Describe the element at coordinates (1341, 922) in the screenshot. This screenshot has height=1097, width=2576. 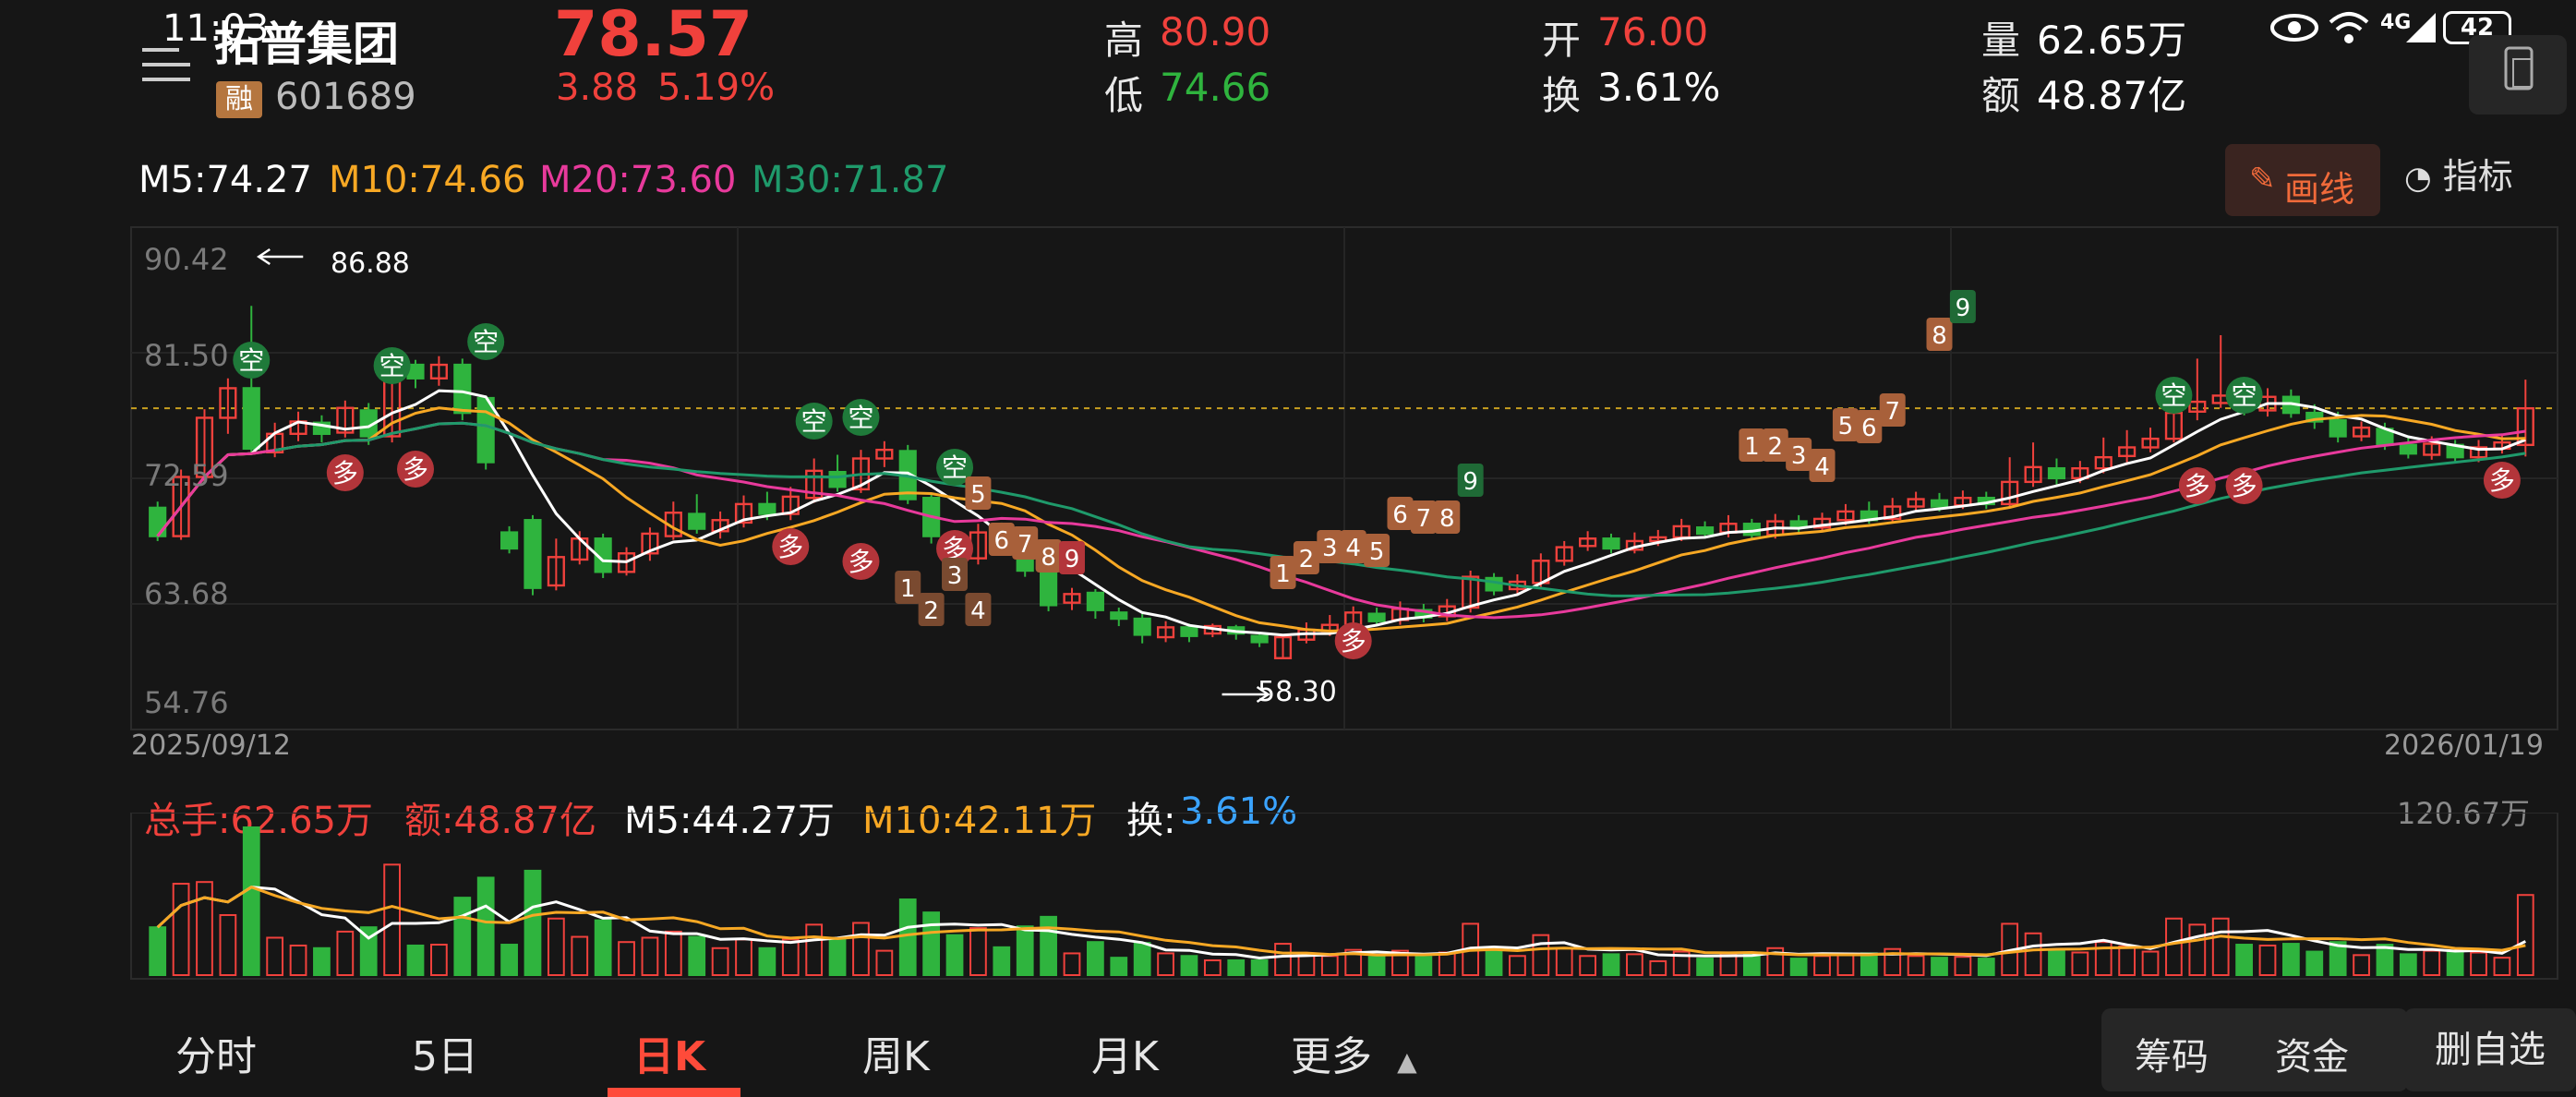
I see `vol-ma10-line` at that location.